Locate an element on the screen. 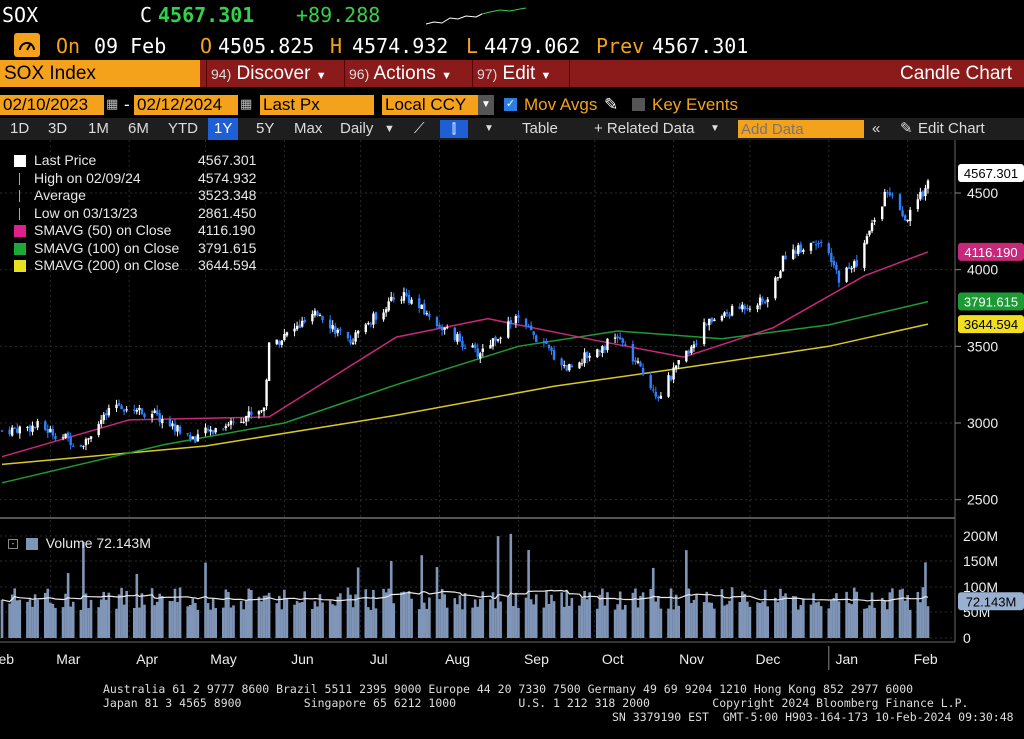  mov-avgs-label: Mov Avgs is located at coordinates (561, 104).